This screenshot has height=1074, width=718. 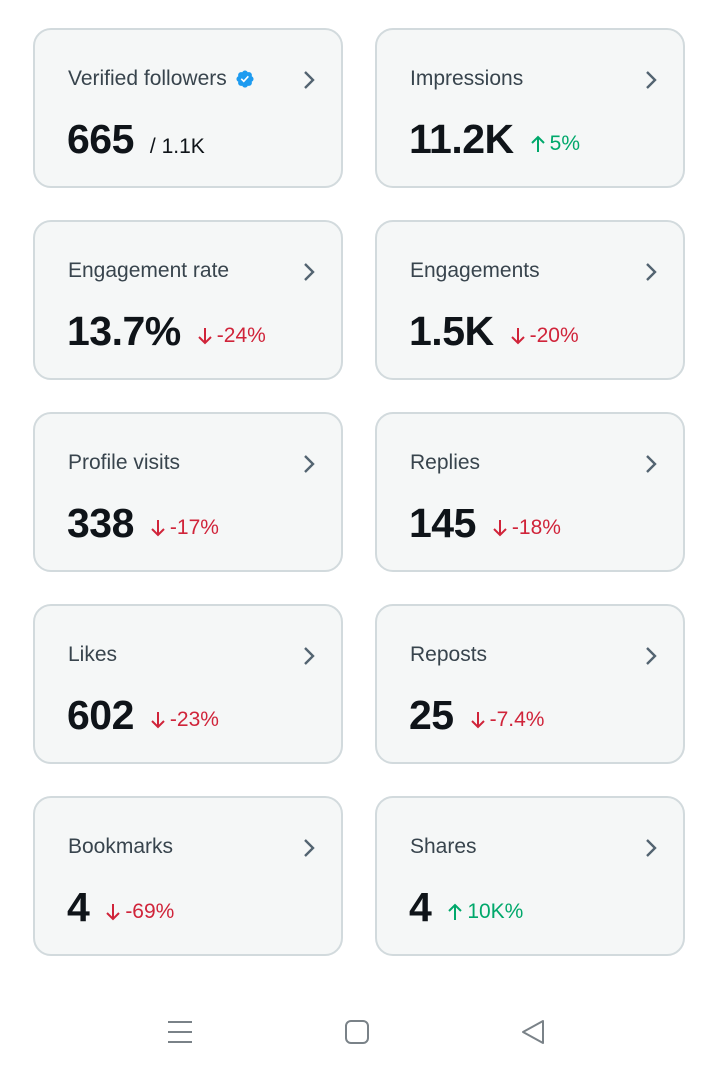 I want to click on card-label-text: Profile visits, so click(x=124, y=462).